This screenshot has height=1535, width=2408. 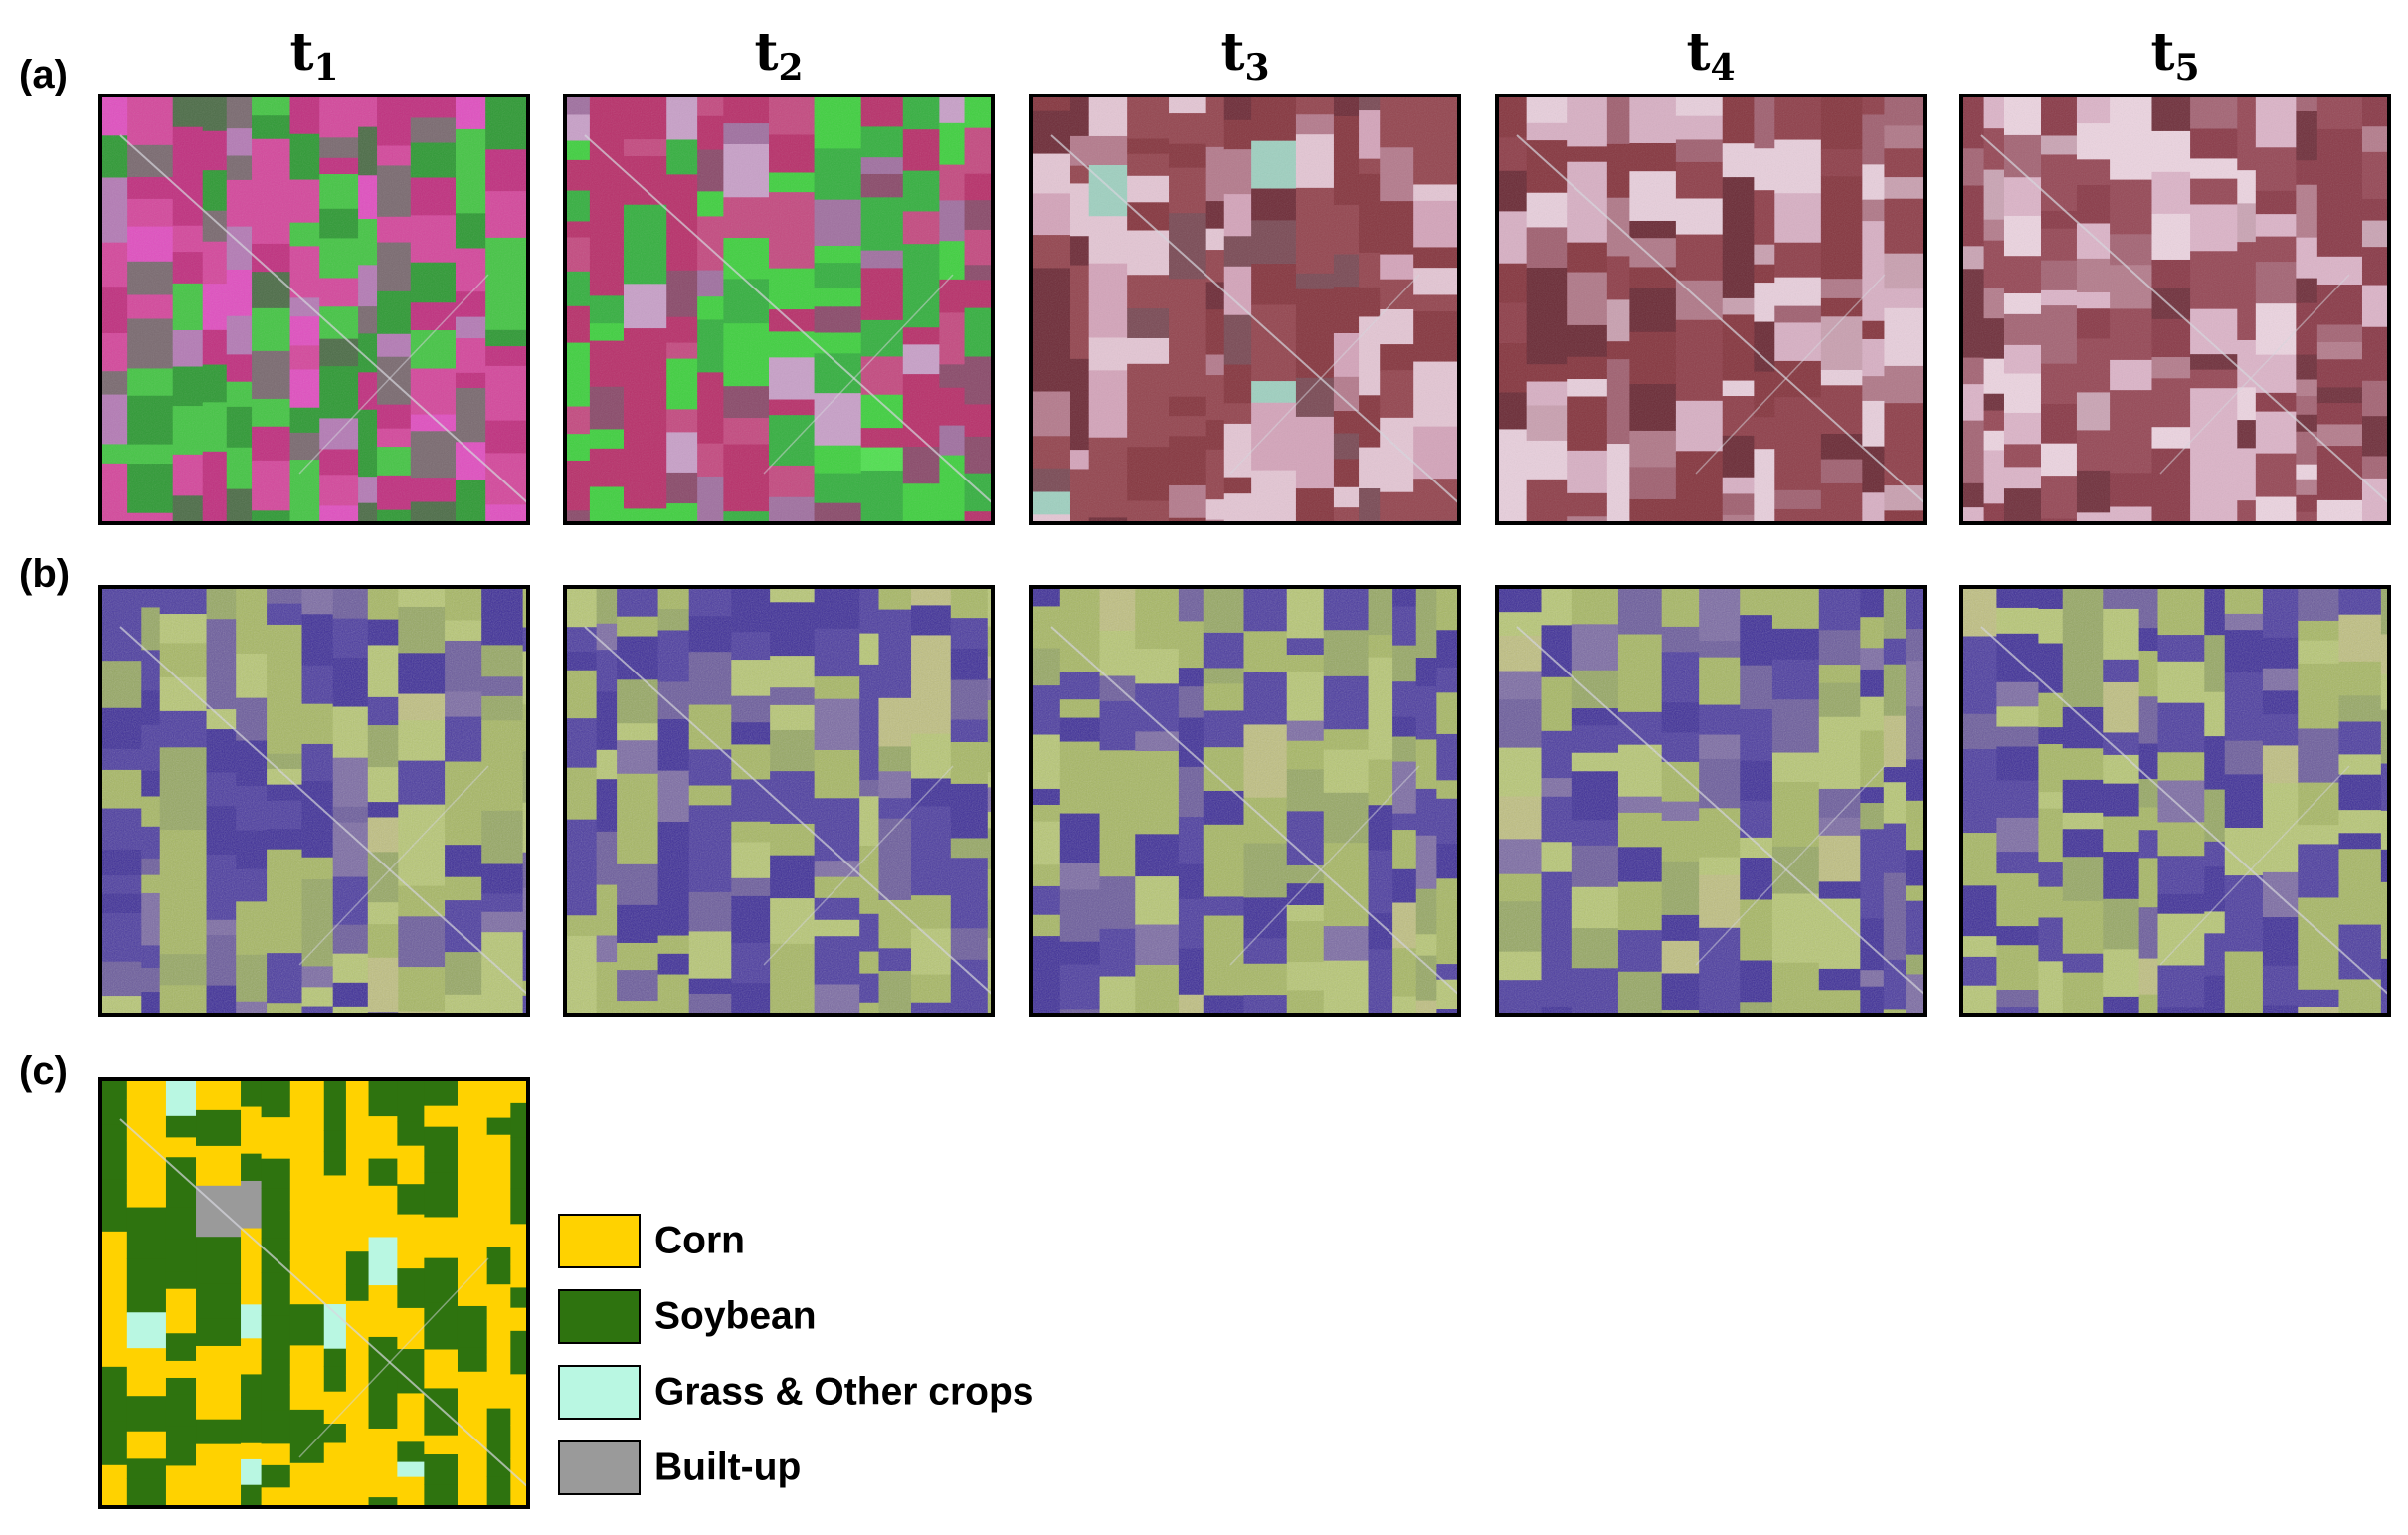 What do you see at coordinates (699, 1240) in the screenshot?
I see `legend-label: Corn` at bounding box center [699, 1240].